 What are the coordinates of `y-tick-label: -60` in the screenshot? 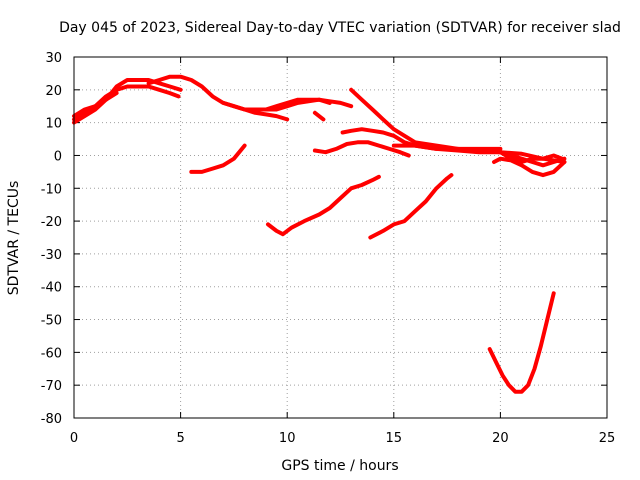 It's located at (51, 353).